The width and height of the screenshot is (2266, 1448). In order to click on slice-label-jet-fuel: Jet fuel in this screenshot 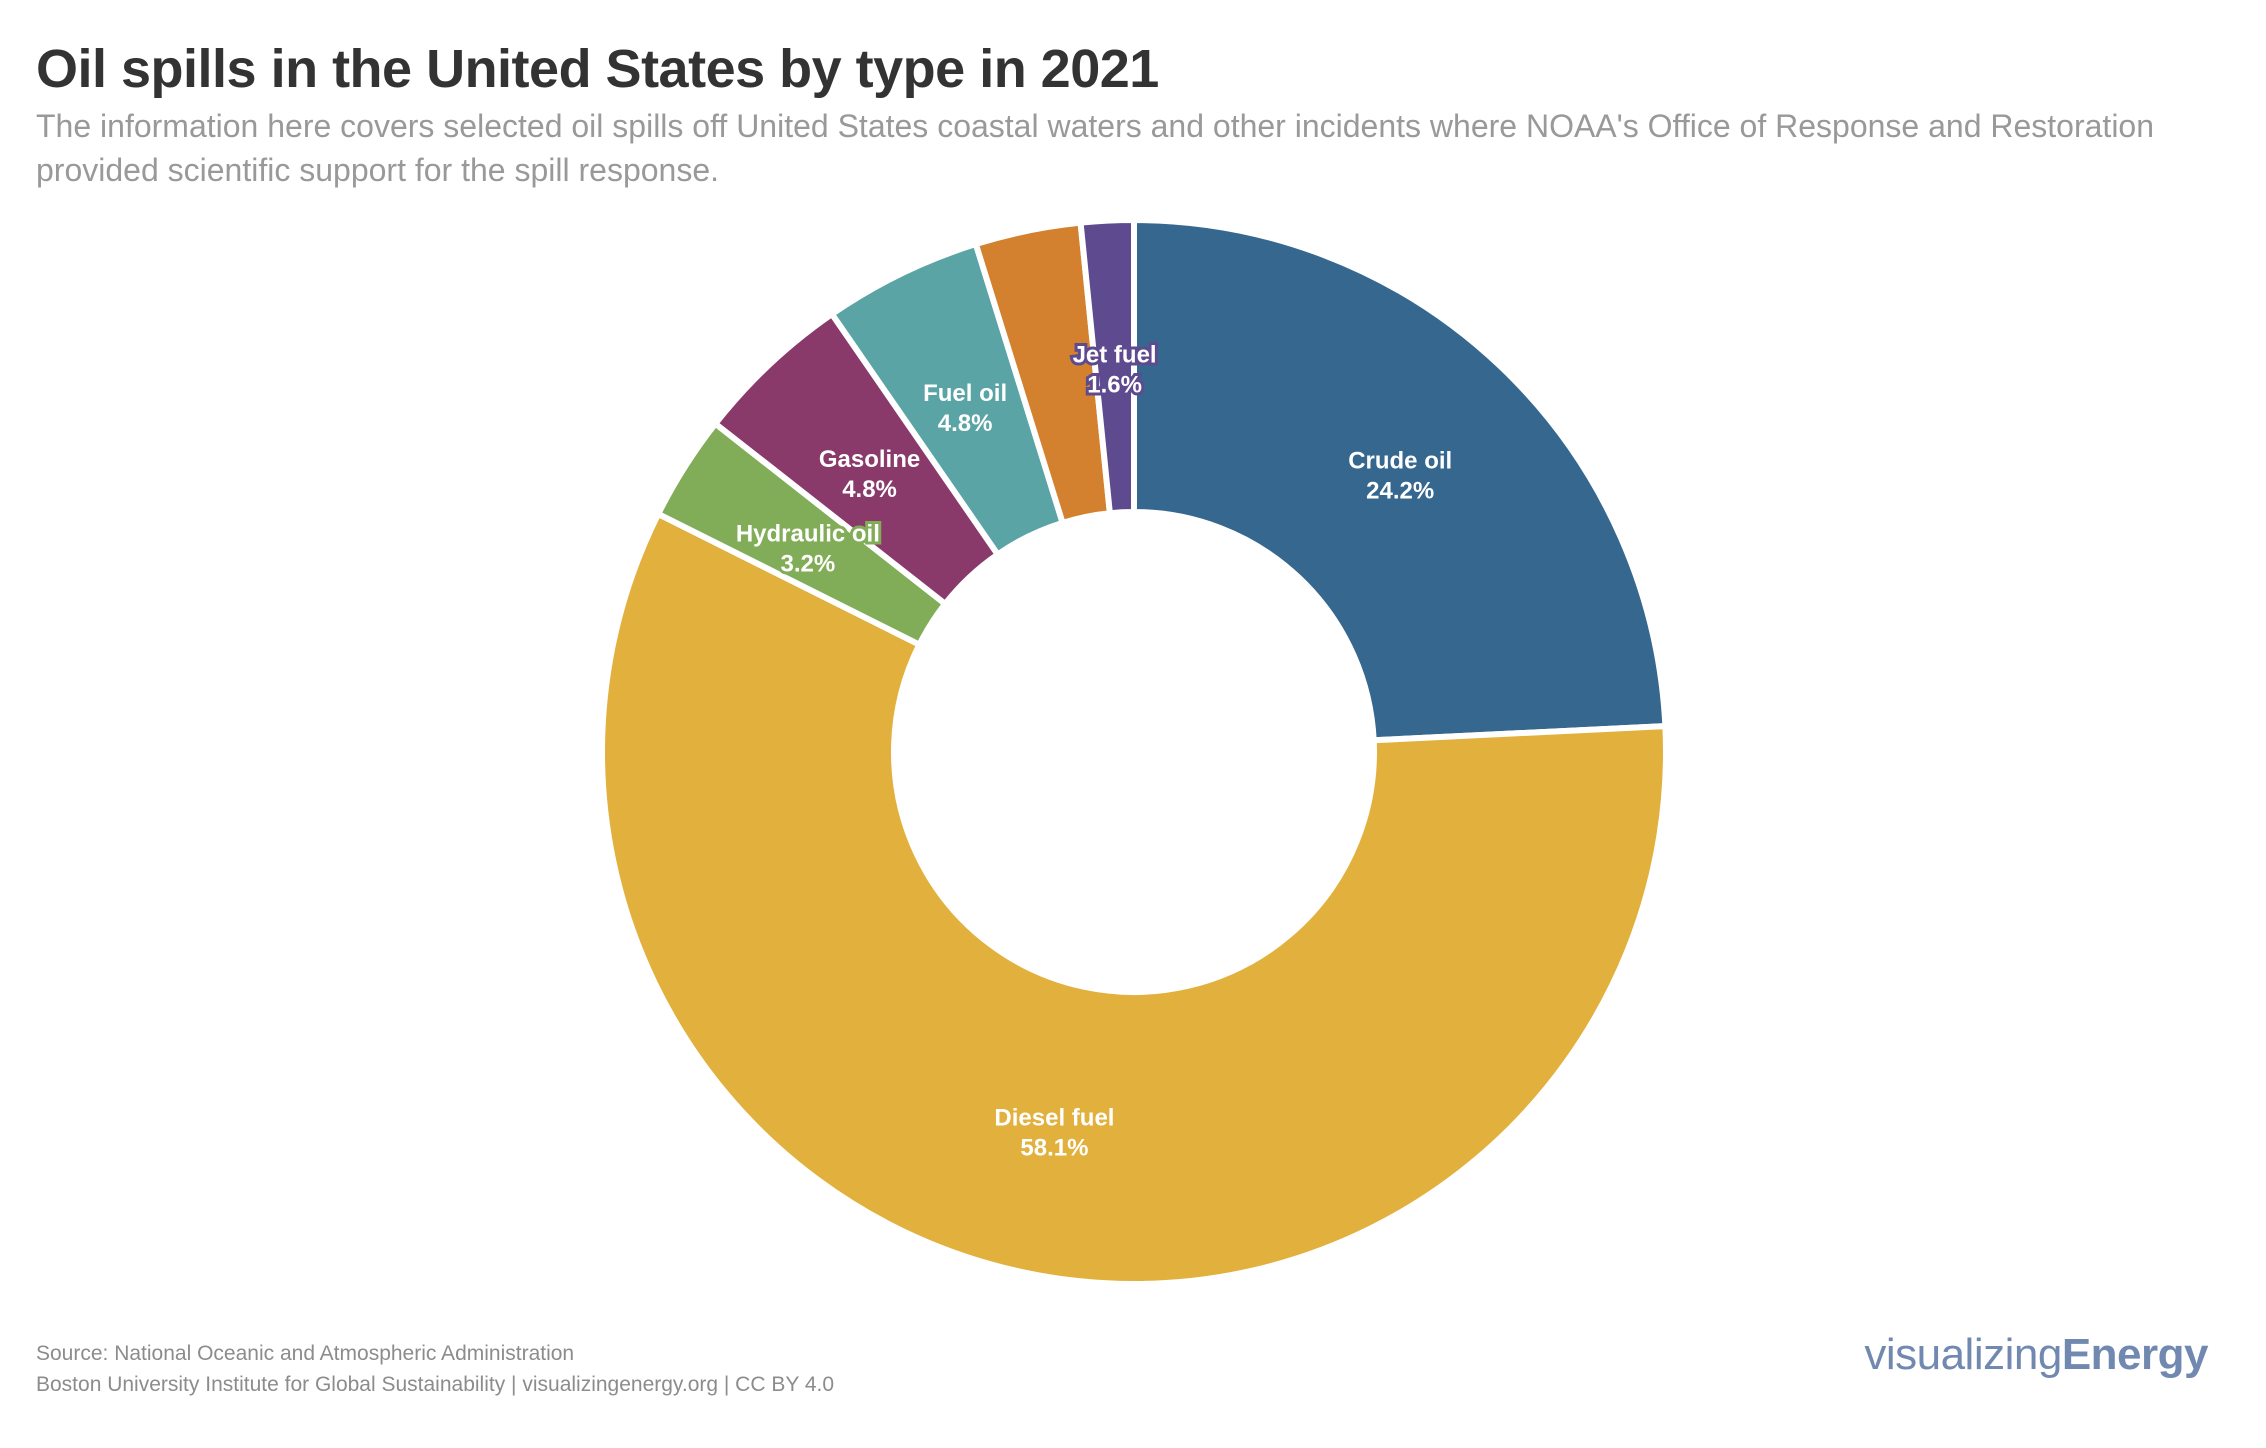, I will do `click(1115, 354)`.